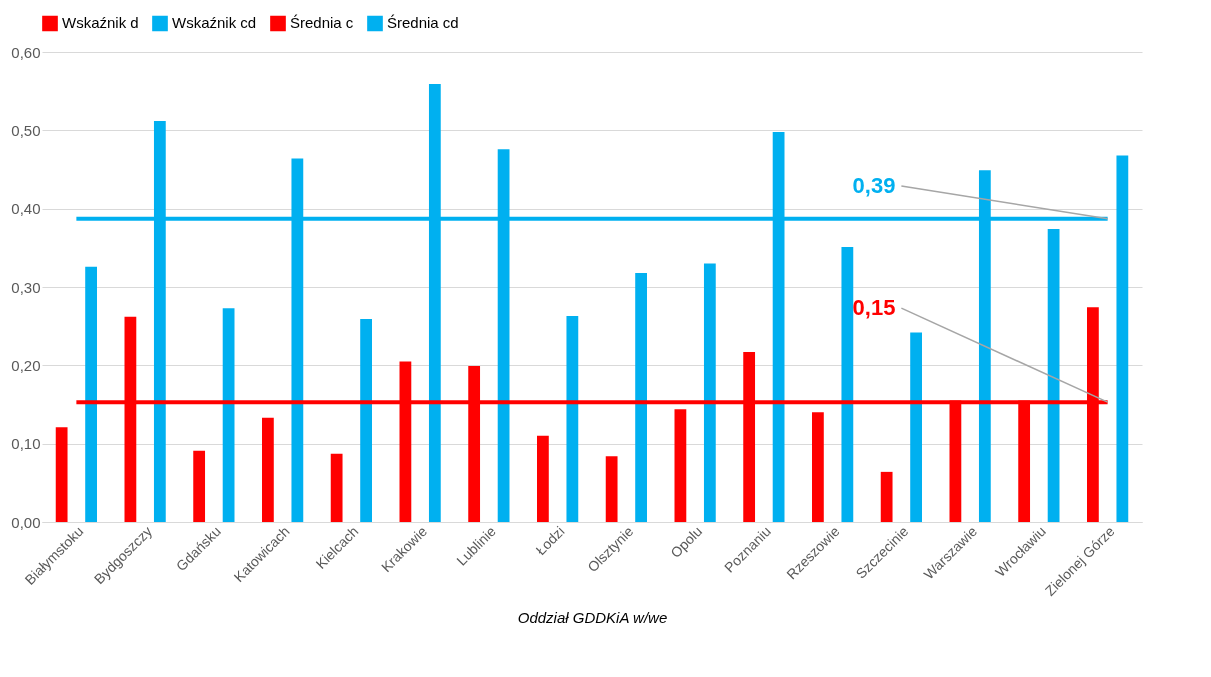  What do you see at coordinates (423, 23) in the screenshot?
I see `legend-label: Średnia cd` at bounding box center [423, 23].